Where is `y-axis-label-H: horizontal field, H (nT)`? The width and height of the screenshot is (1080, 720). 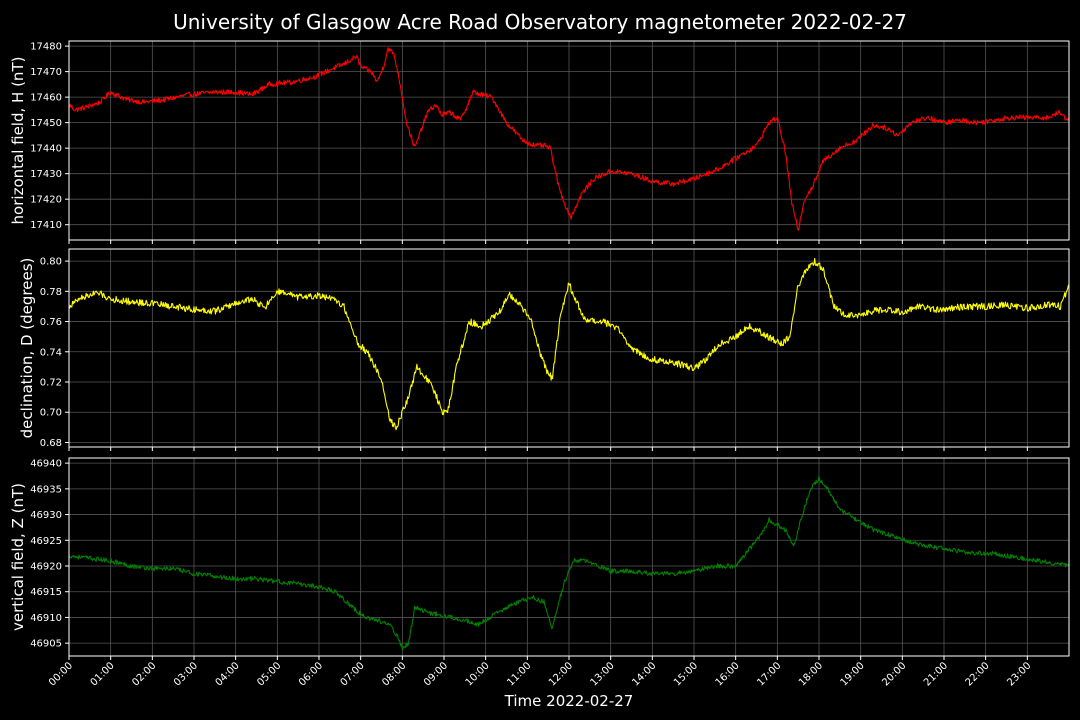
y-axis-label-H: horizontal field, H (nT) is located at coordinates (18, 141).